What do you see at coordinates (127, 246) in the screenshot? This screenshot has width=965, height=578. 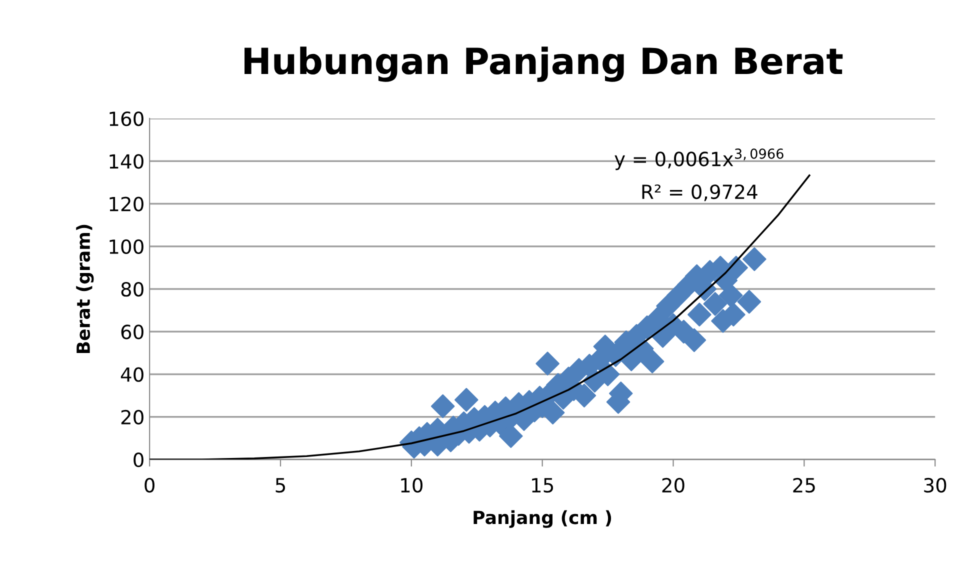 I see `y-tick-label: 100` at bounding box center [127, 246].